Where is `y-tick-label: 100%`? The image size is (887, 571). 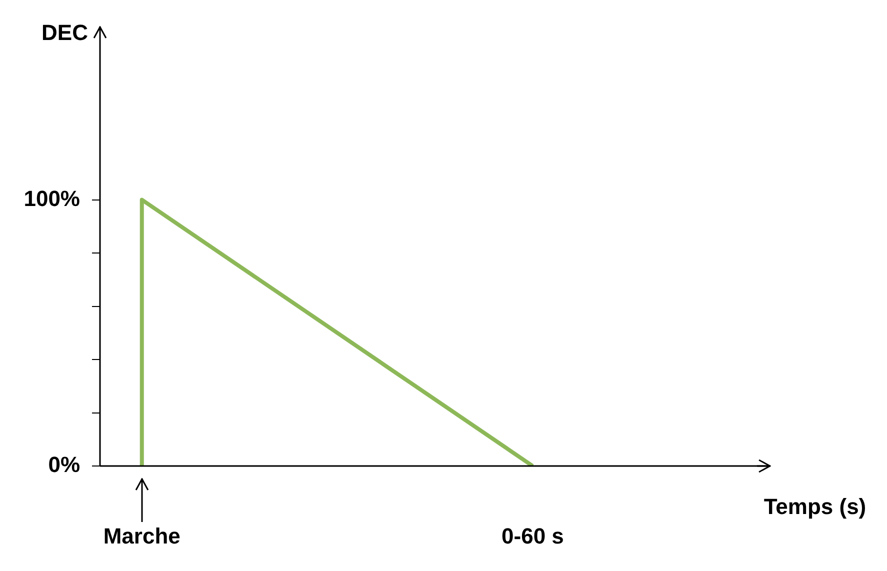
y-tick-label: 100% is located at coordinates (52, 198).